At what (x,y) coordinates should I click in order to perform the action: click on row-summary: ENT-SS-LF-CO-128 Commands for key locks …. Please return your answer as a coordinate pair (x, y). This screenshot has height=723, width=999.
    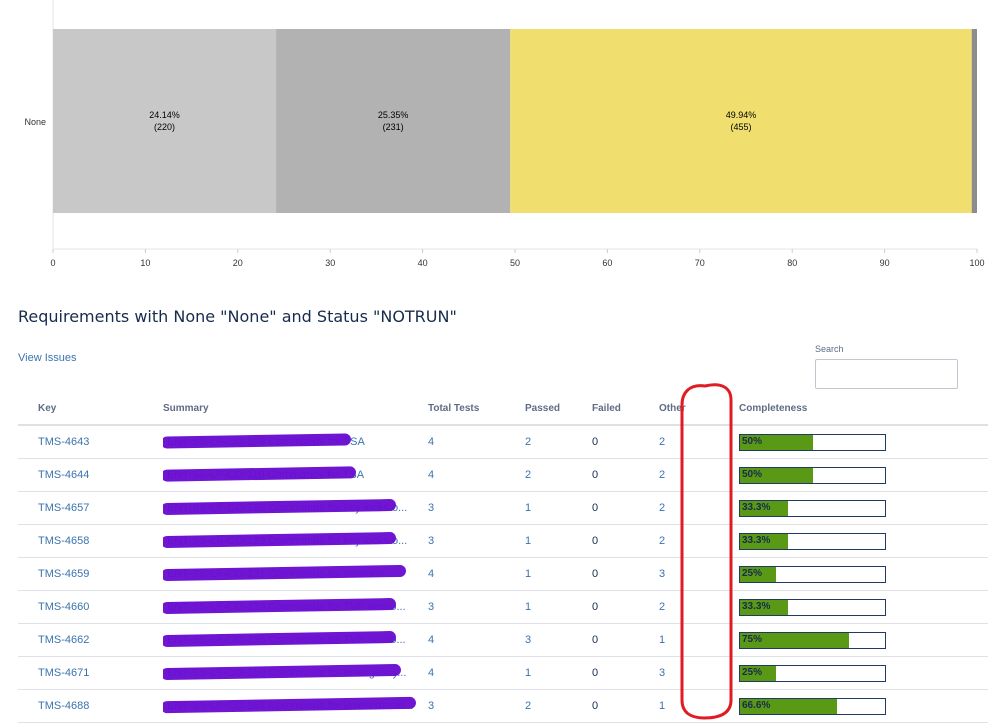
    Looking at the image, I should click on (295, 508).